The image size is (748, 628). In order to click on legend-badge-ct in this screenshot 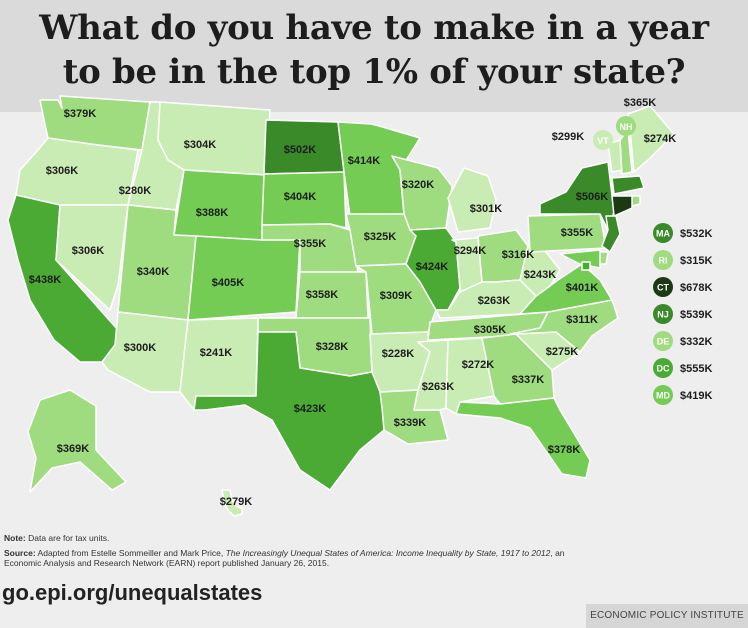, I will do `click(663, 287)`.